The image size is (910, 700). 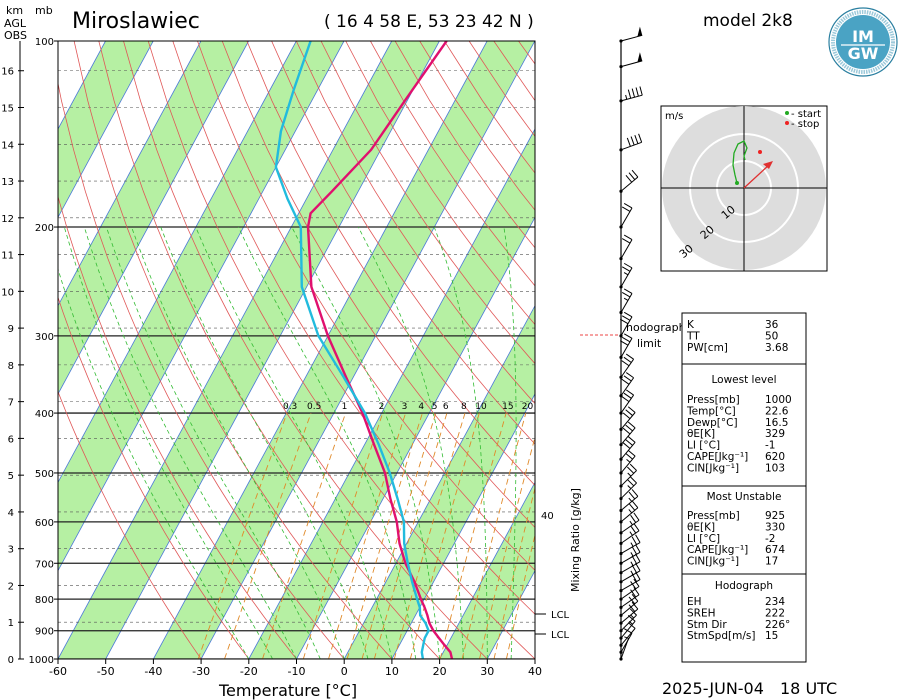 What do you see at coordinates (201, 671) in the screenshot?
I see `x-tick-label: -30` at bounding box center [201, 671].